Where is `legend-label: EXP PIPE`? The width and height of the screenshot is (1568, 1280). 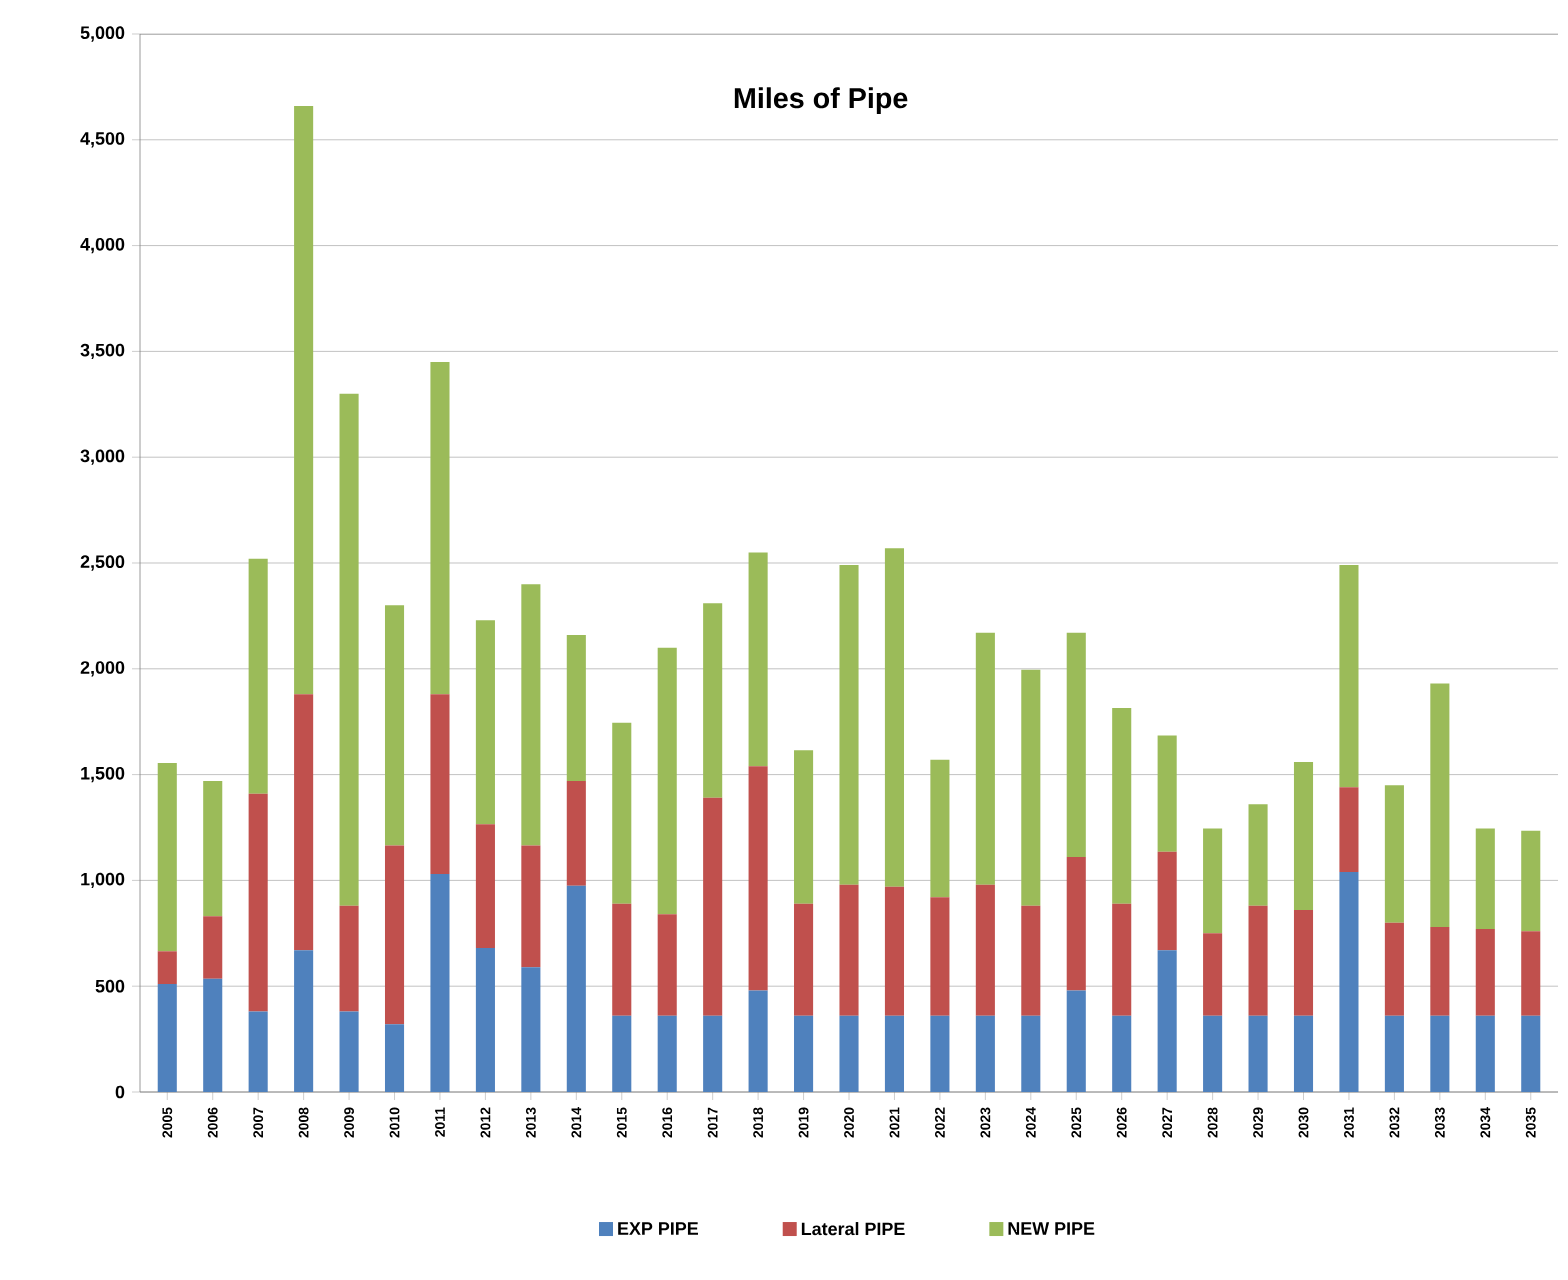 legend-label: EXP PIPE is located at coordinates (658, 1228).